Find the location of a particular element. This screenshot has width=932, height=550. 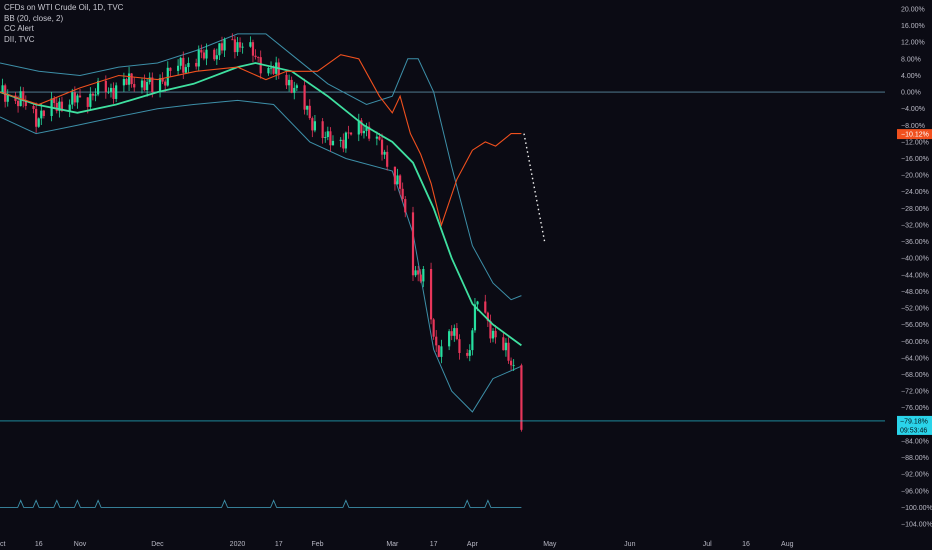

countdown-text: 09:53:46 is located at coordinates (913, 430).